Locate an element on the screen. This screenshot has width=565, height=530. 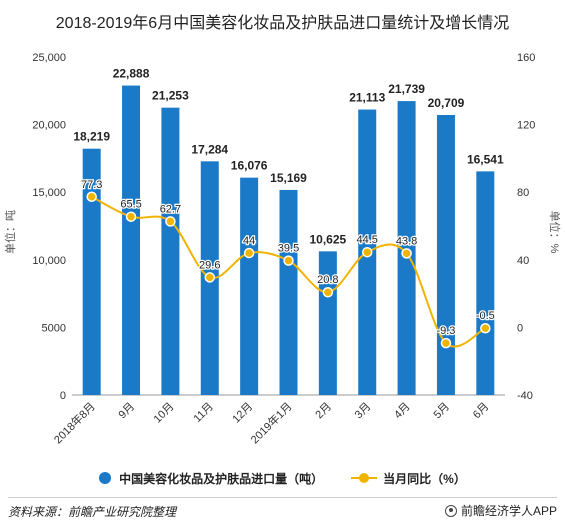
yoy-data-label: 65.5 is located at coordinates (130, 205).